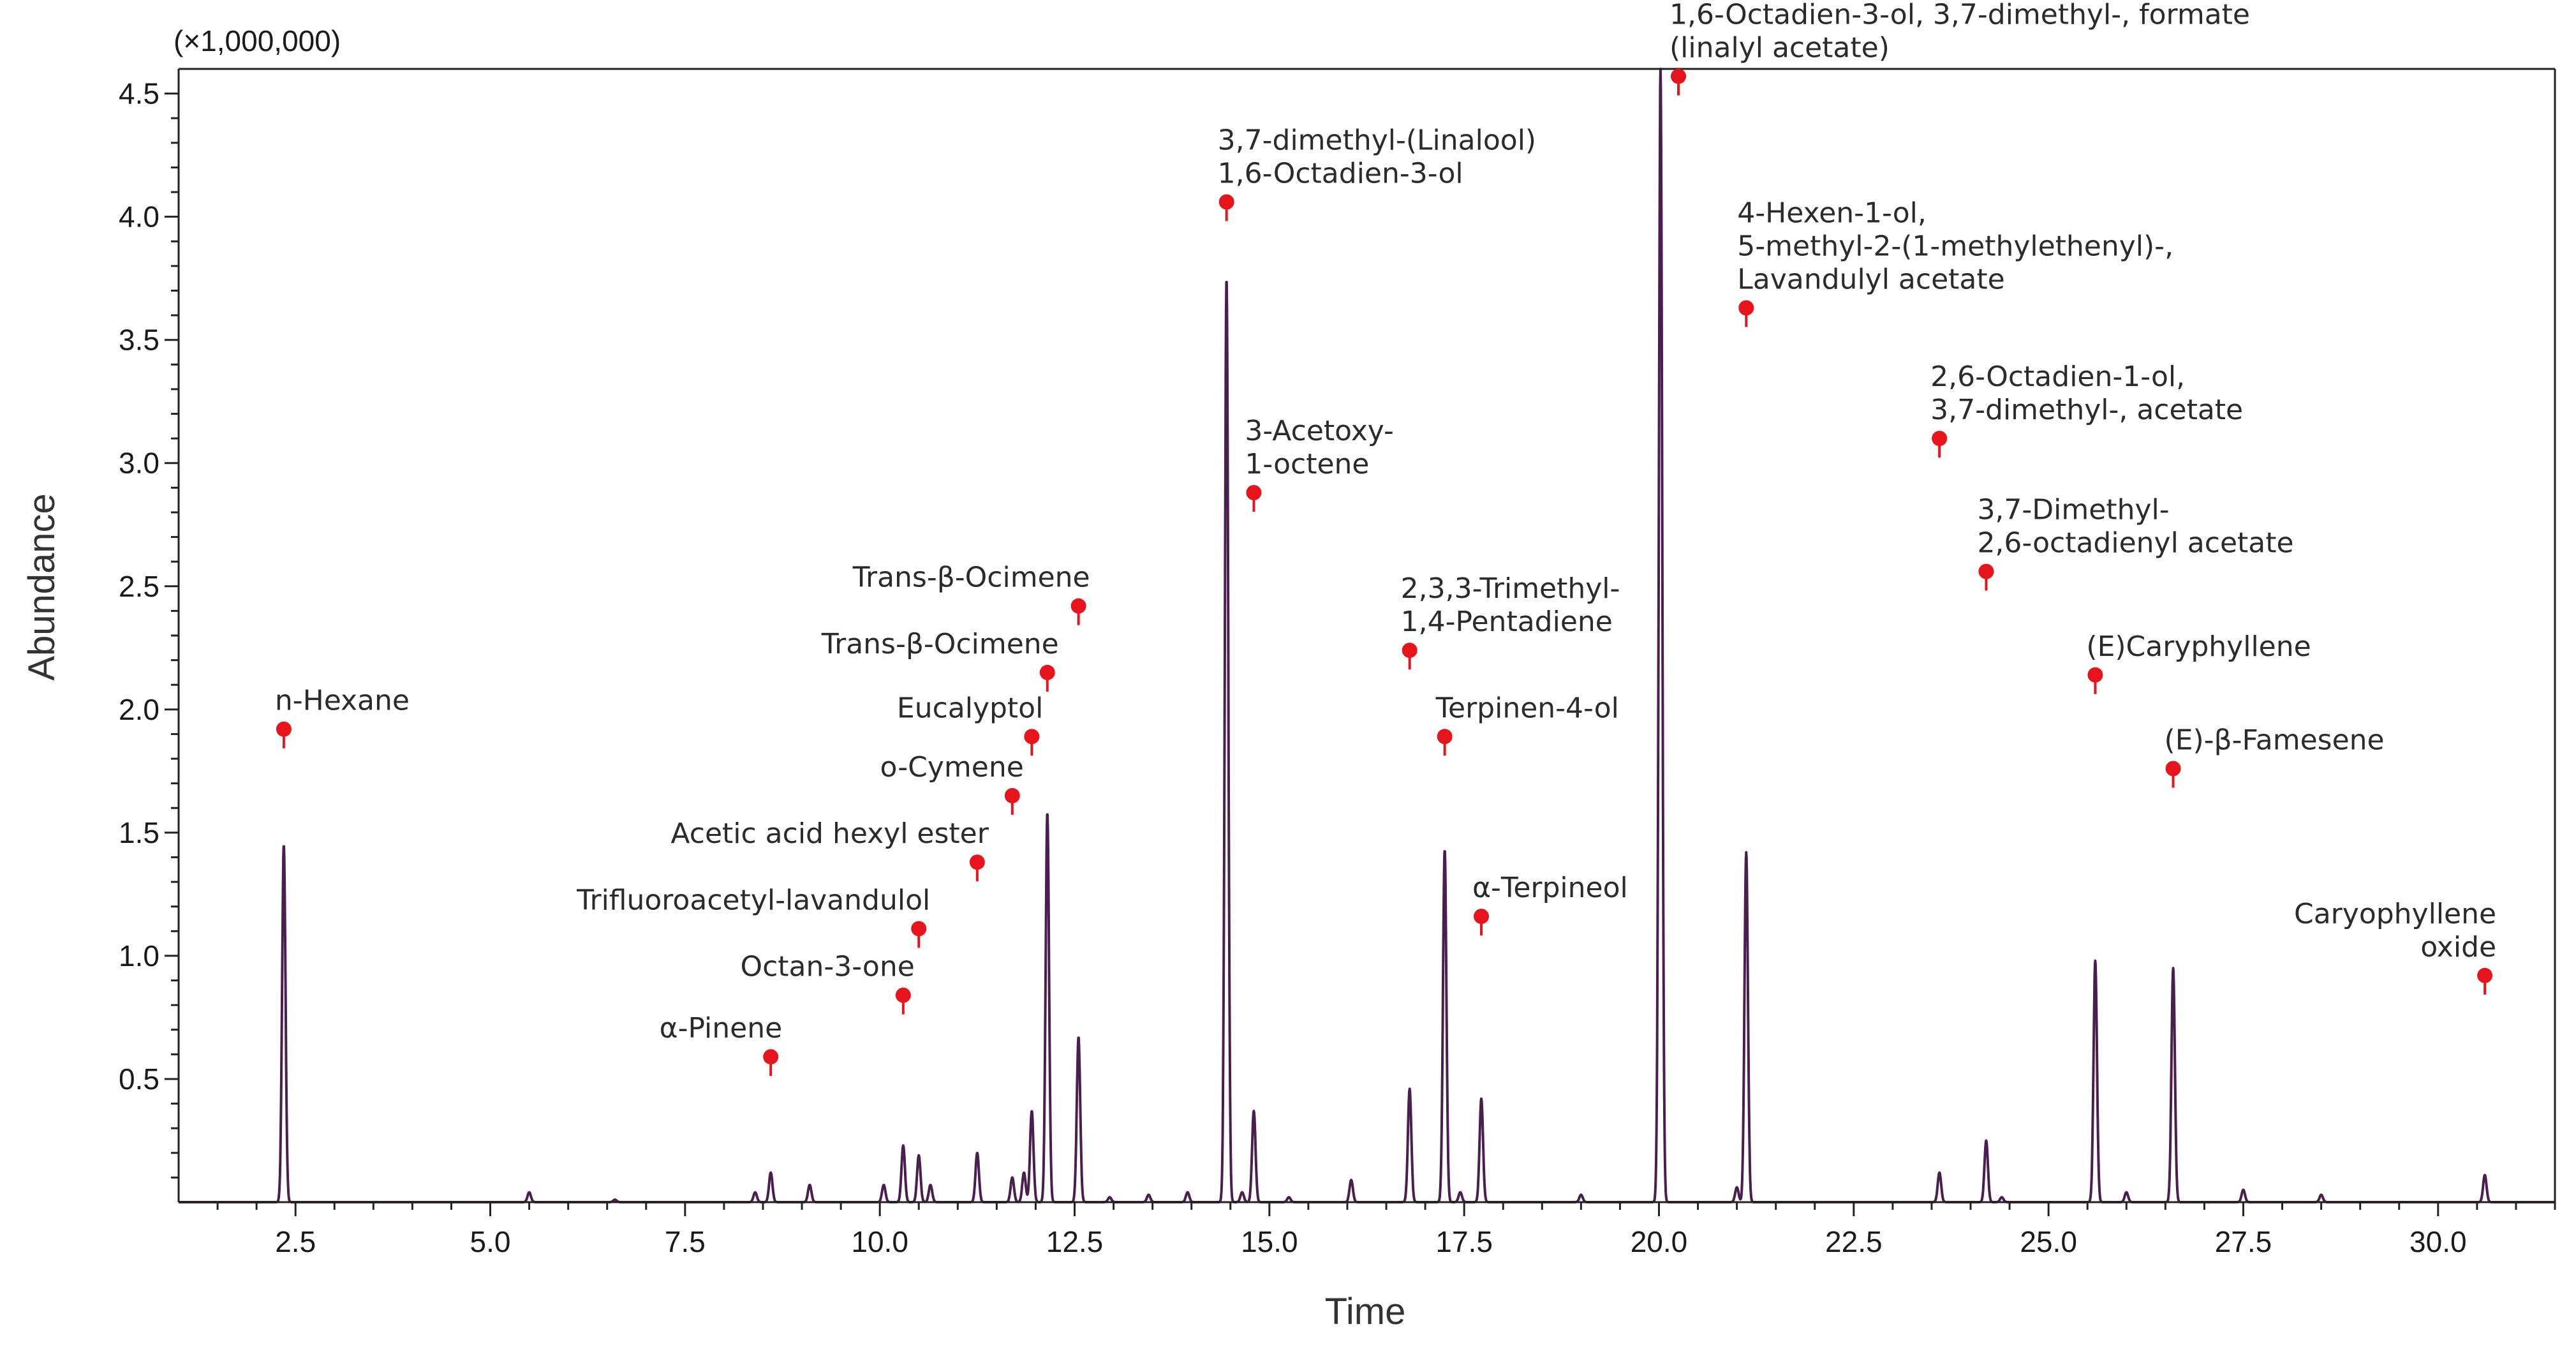 The height and width of the screenshot is (1347, 2576). What do you see at coordinates (829, 833) in the screenshot?
I see `annotation-label: Acetic acid hexyl ester` at bounding box center [829, 833].